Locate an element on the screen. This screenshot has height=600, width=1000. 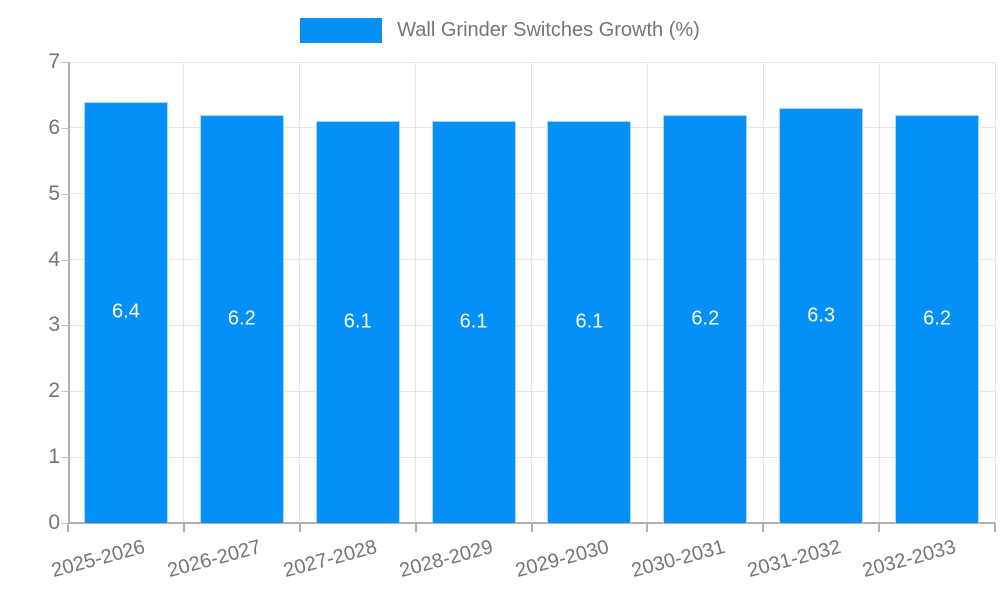
x-axis-category-label: 2031-2032 is located at coordinates (793, 559).